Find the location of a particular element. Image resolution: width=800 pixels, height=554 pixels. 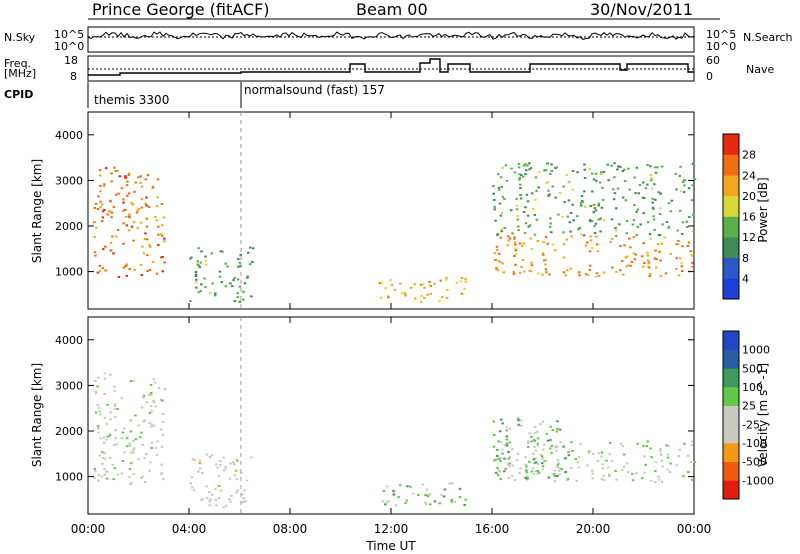

nsky-trace is located at coordinates (391, 37).